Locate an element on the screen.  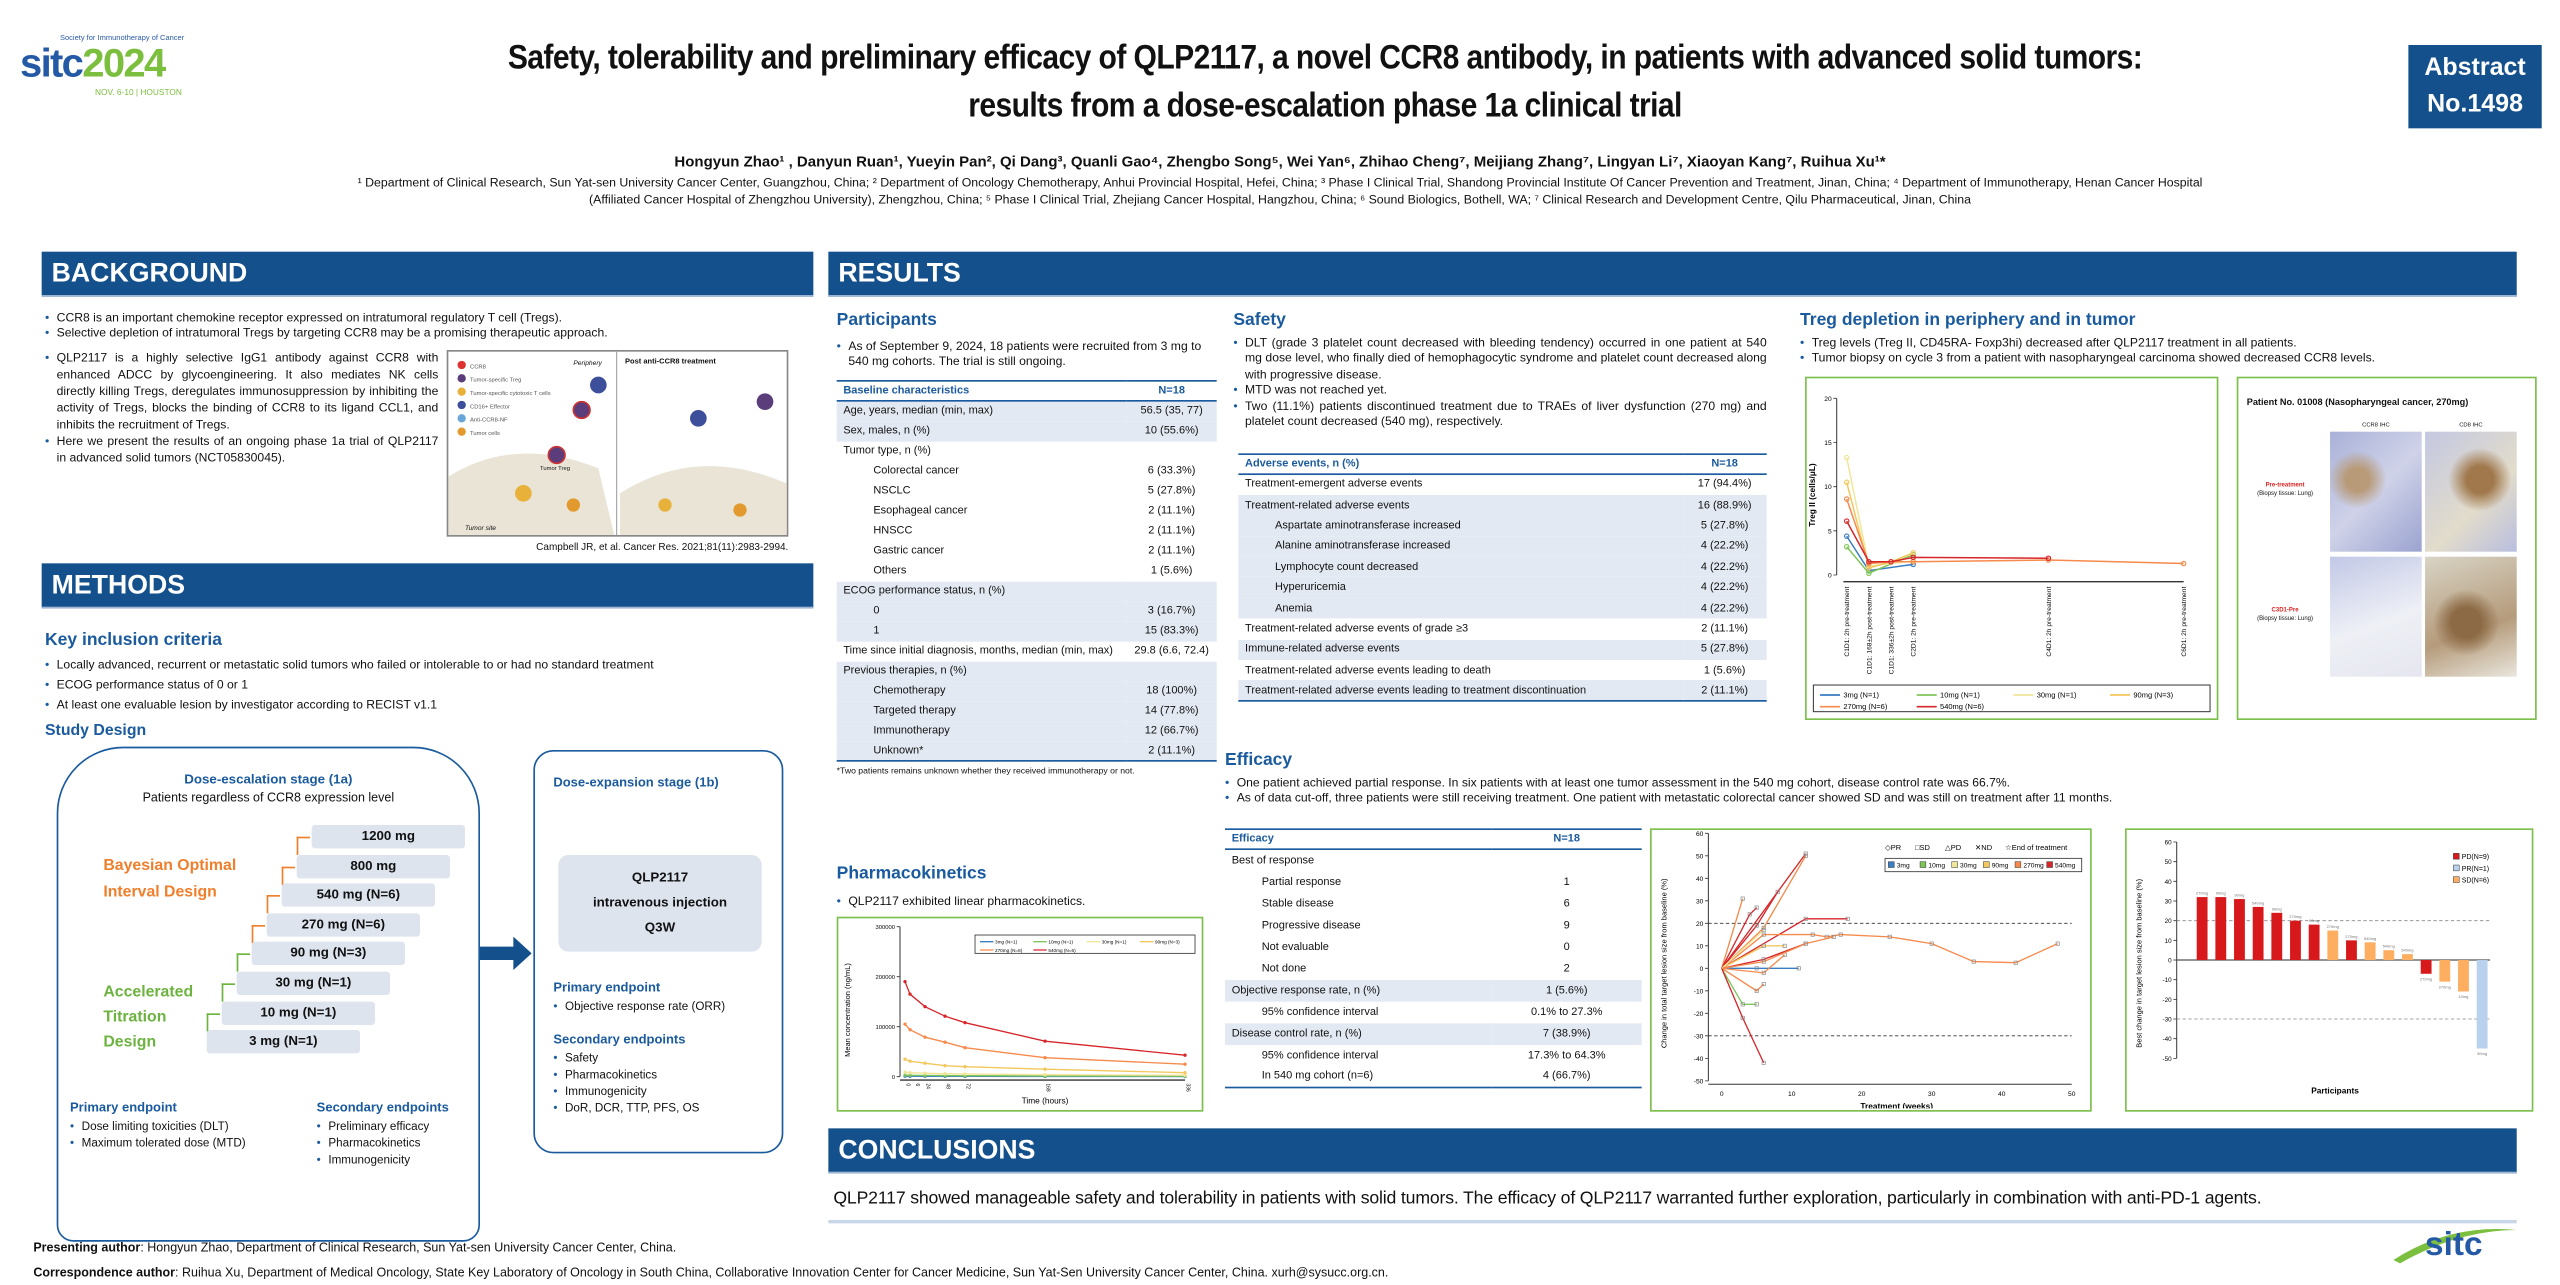
y-tick-label: 0 is located at coordinates (1702, 969).